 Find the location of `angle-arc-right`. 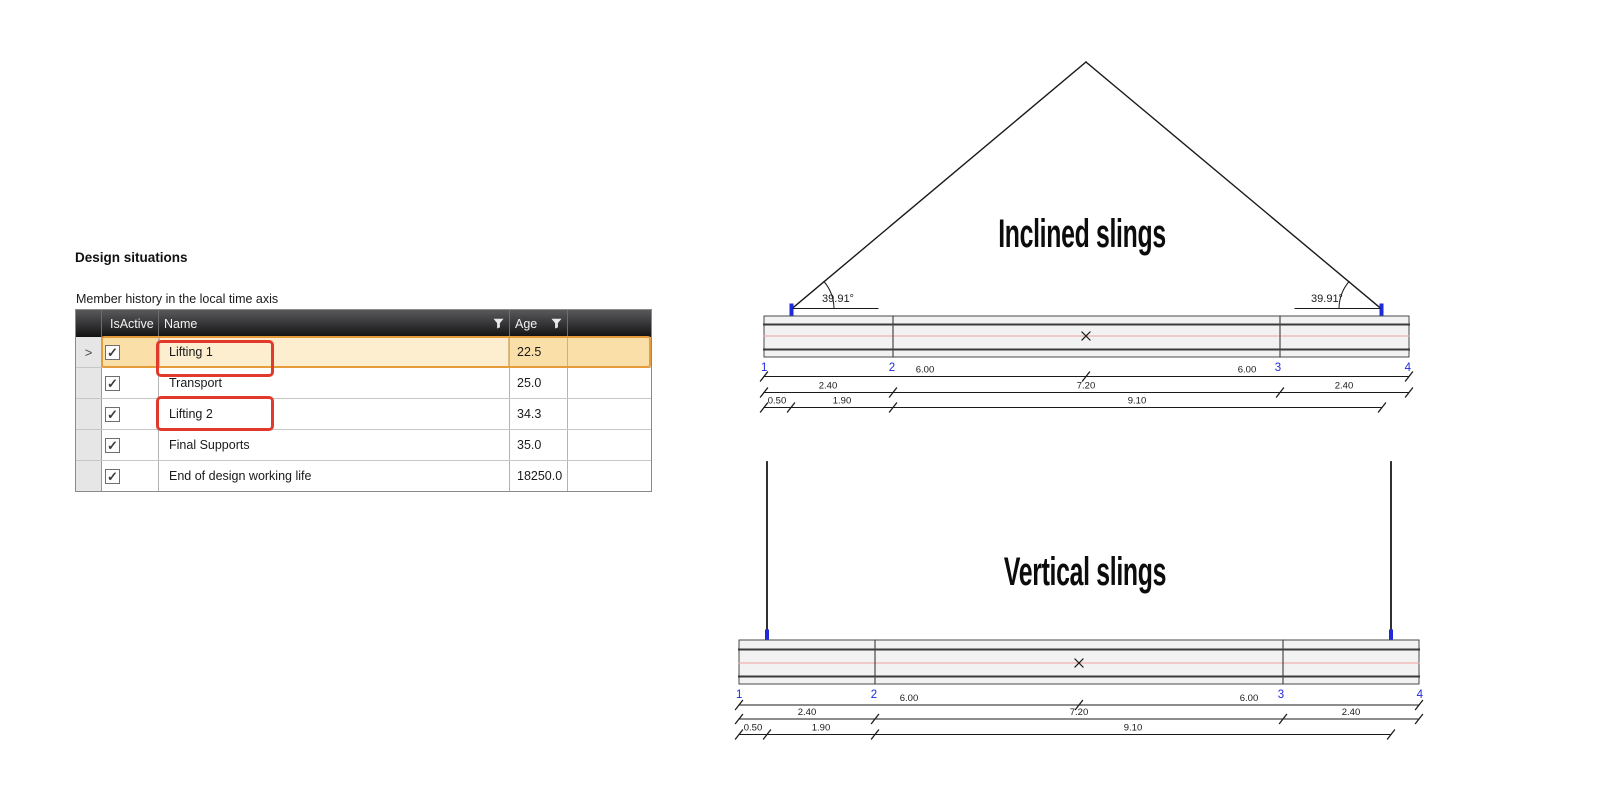

angle-arc-right is located at coordinates (1344, 295).